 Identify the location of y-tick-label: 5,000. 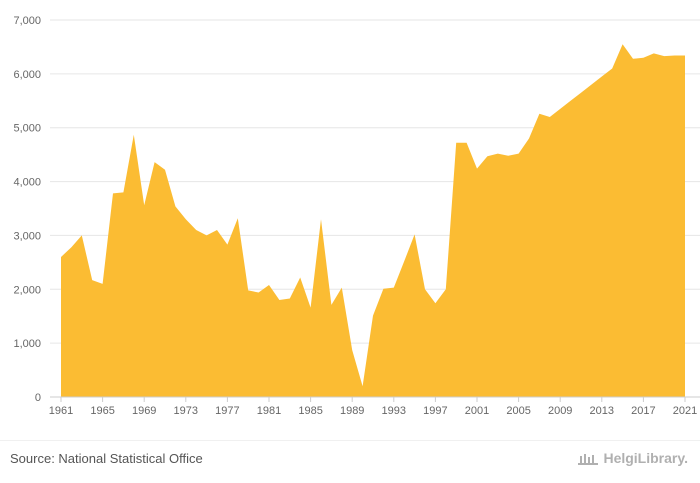
(27, 129).